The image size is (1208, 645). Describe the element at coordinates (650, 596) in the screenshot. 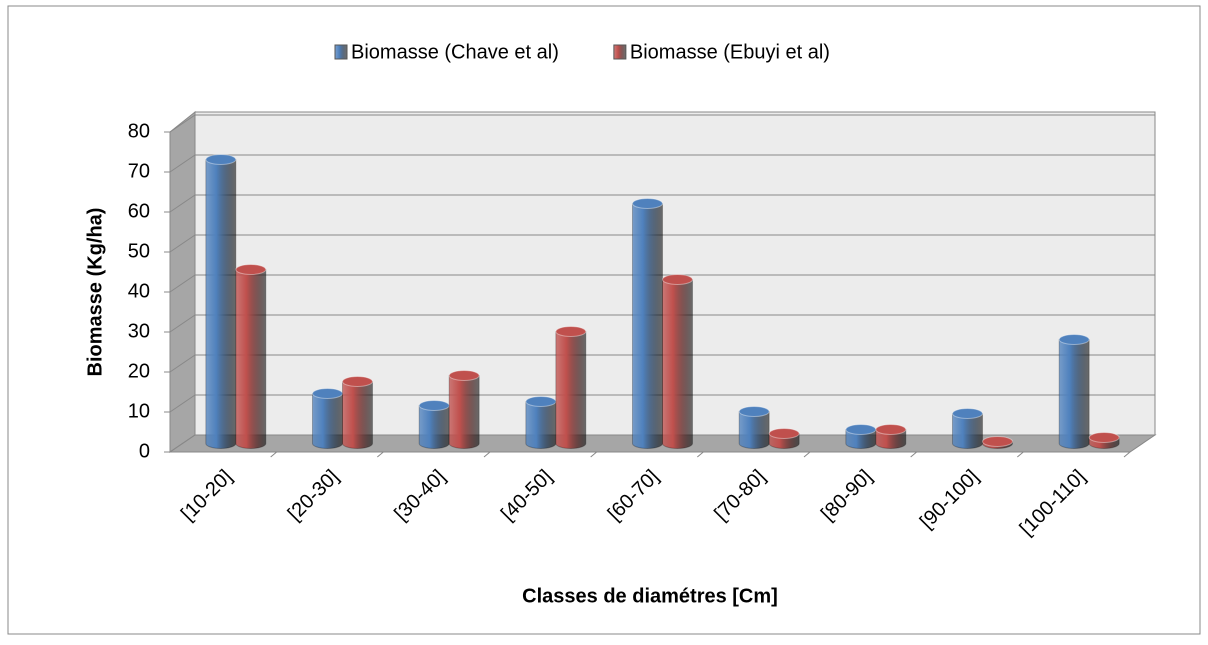

I see `x-axis-title: Classes de diamétres [Cm]` at that location.